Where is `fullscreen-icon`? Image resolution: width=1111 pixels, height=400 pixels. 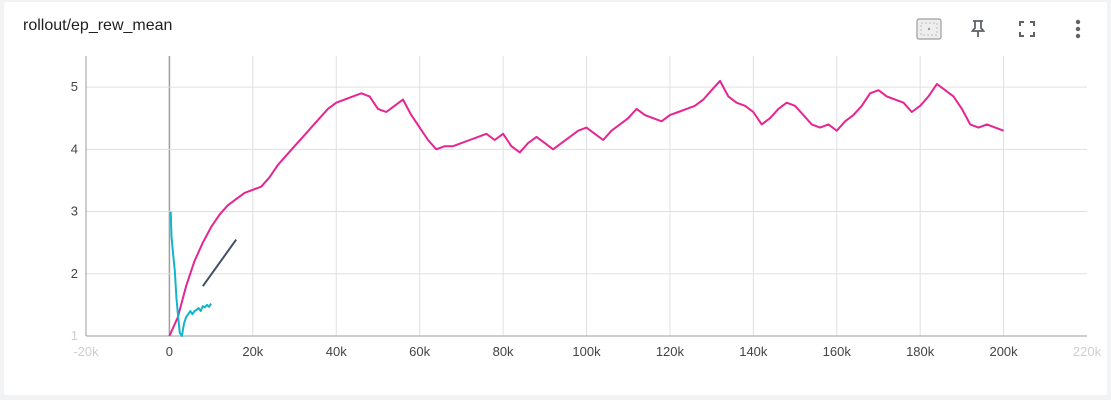
fullscreen-icon is located at coordinates (1027, 31).